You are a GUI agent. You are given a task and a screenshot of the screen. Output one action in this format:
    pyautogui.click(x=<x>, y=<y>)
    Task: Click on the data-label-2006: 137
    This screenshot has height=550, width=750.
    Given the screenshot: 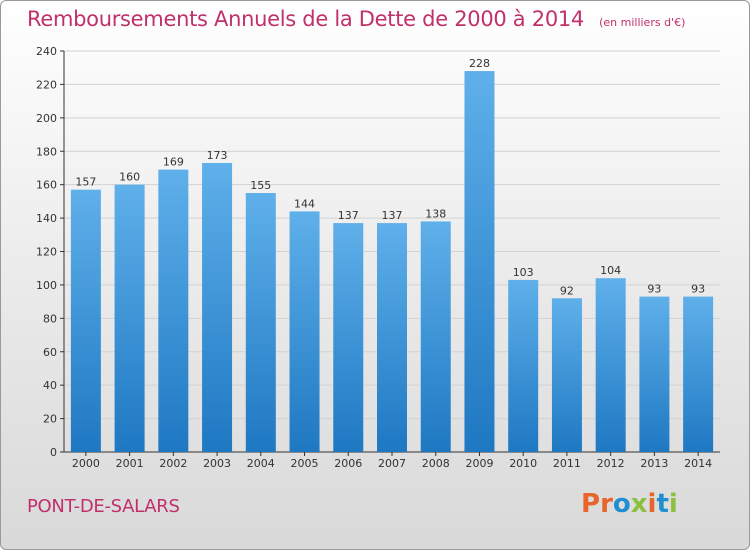 What is the action you would take?
    pyautogui.click(x=348, y=215)
    